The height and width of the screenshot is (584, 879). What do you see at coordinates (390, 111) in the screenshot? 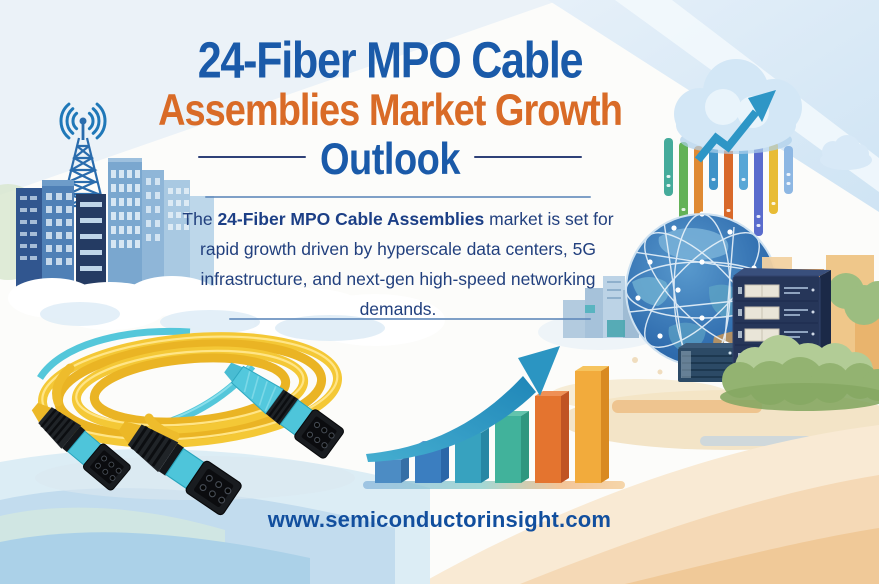
I see `title-line-2: Assemblies Market Growth` at bounding box center [390, 111].